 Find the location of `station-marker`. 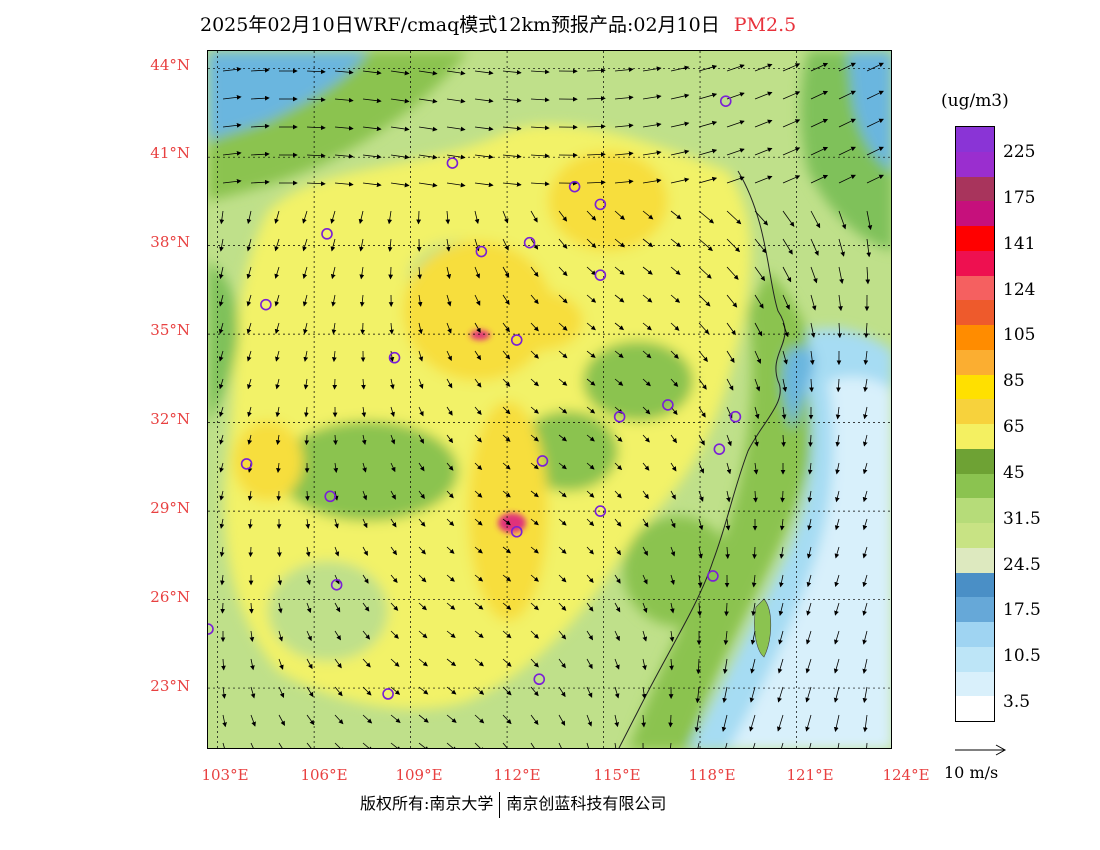

station-marker is located at coordinates (516, 340).